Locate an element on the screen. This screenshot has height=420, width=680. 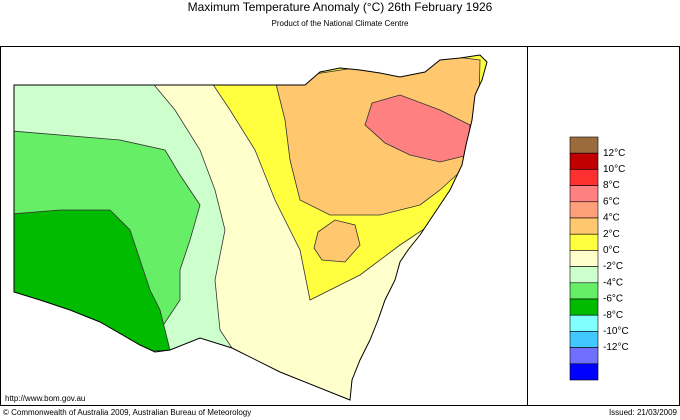
legend-label: 12°C is located at coordinates (614, 153).